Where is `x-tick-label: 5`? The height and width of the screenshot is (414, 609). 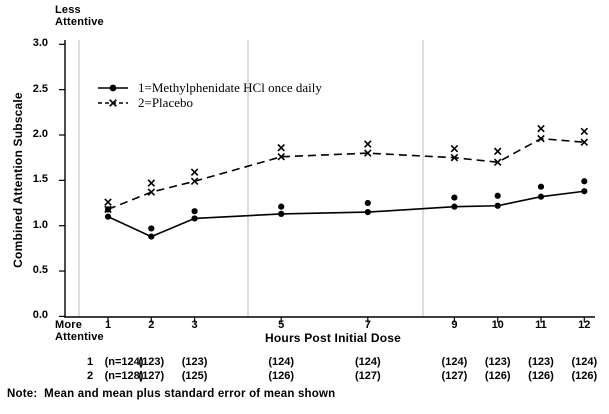
x-tick-label: 5 is located at coordinates (281, 325).